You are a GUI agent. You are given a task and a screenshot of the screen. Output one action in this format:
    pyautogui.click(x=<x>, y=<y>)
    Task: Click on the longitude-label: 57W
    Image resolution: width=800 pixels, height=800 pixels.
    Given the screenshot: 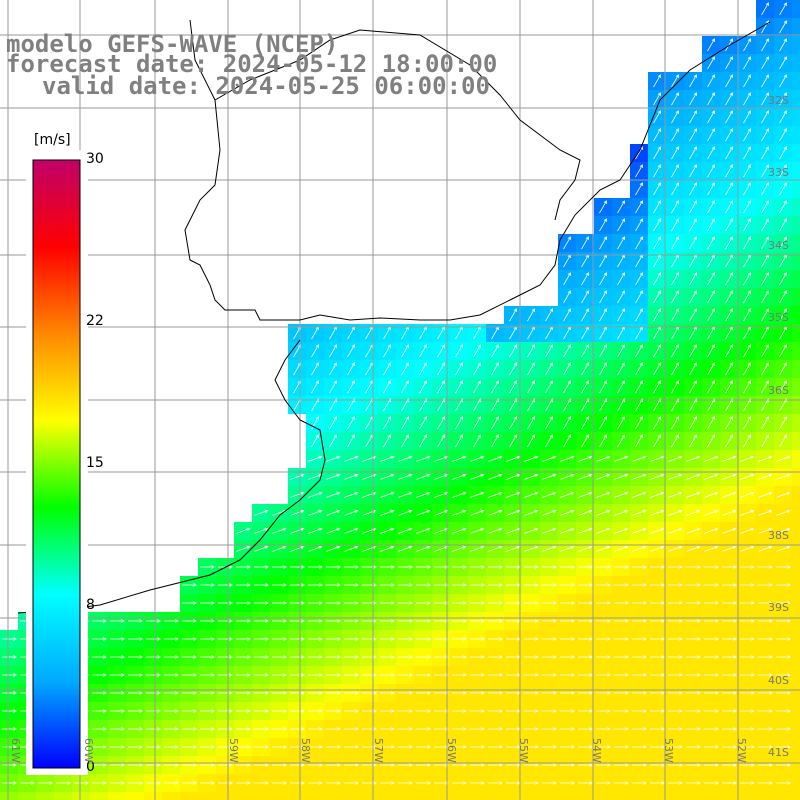 What is the action you would take?
    pyautogui.click(x=378, y=750)
    